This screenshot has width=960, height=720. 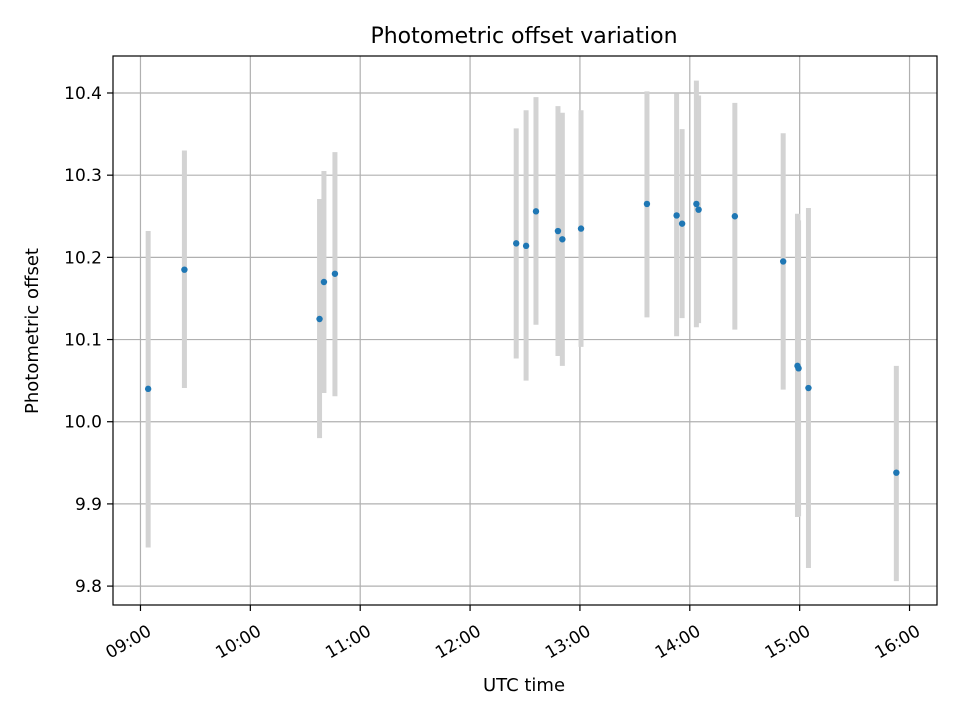 What do you see at coordinates (83, 341) in the screenshot?
I see `y-tick-label: 10.1` at bounding box center [83, 341].